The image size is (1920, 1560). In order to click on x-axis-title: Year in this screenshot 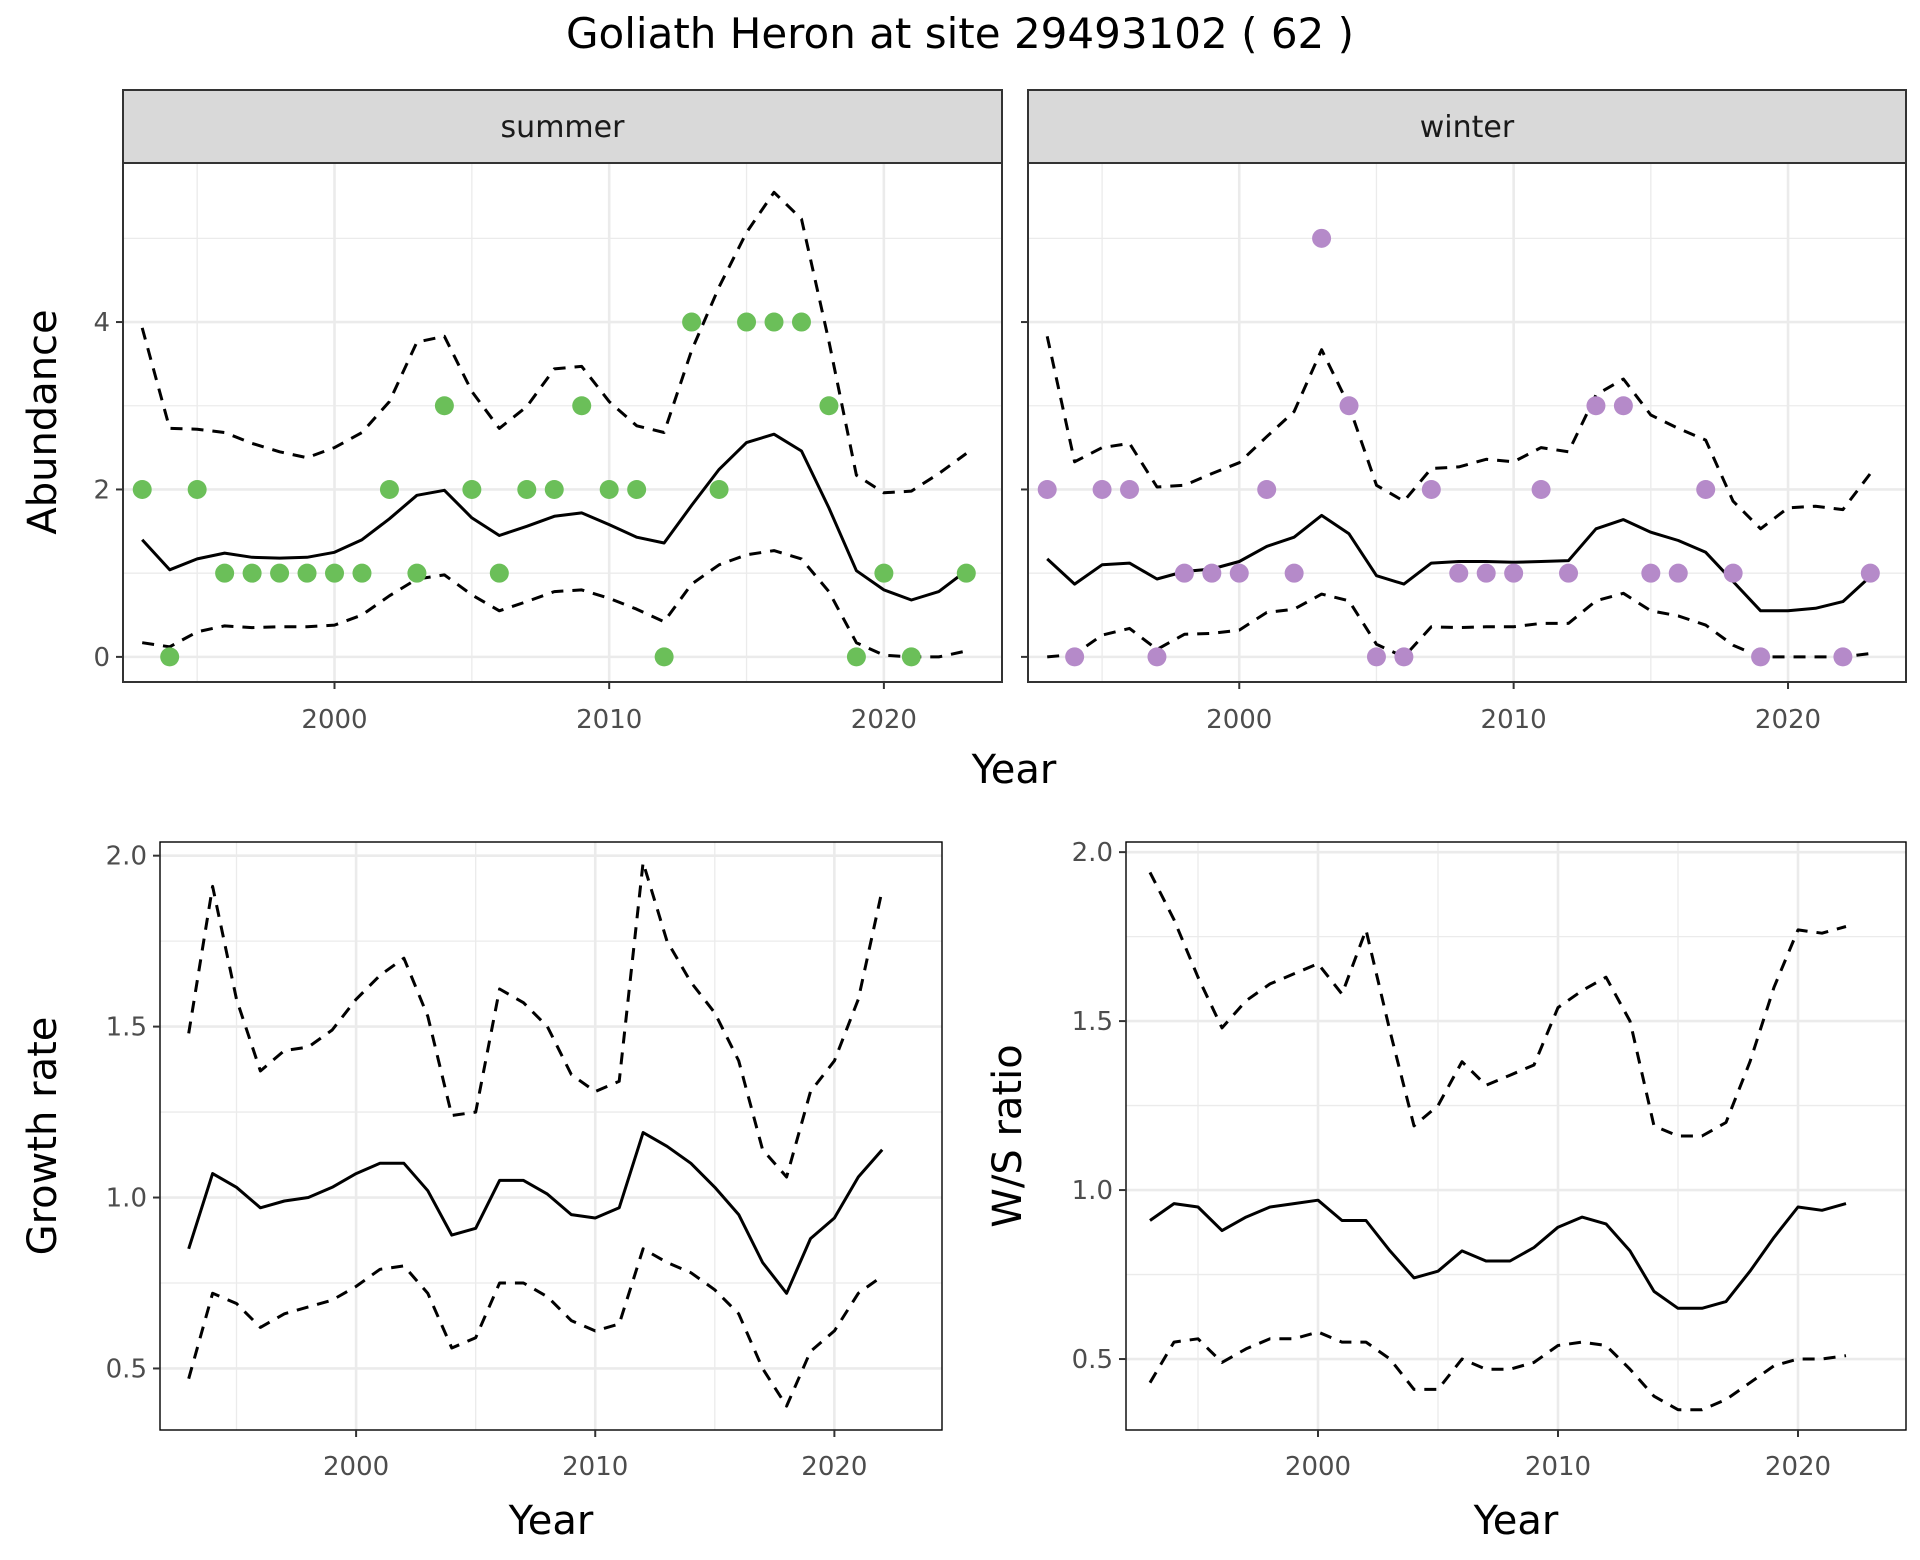, I will do `click(551, 1521)`.